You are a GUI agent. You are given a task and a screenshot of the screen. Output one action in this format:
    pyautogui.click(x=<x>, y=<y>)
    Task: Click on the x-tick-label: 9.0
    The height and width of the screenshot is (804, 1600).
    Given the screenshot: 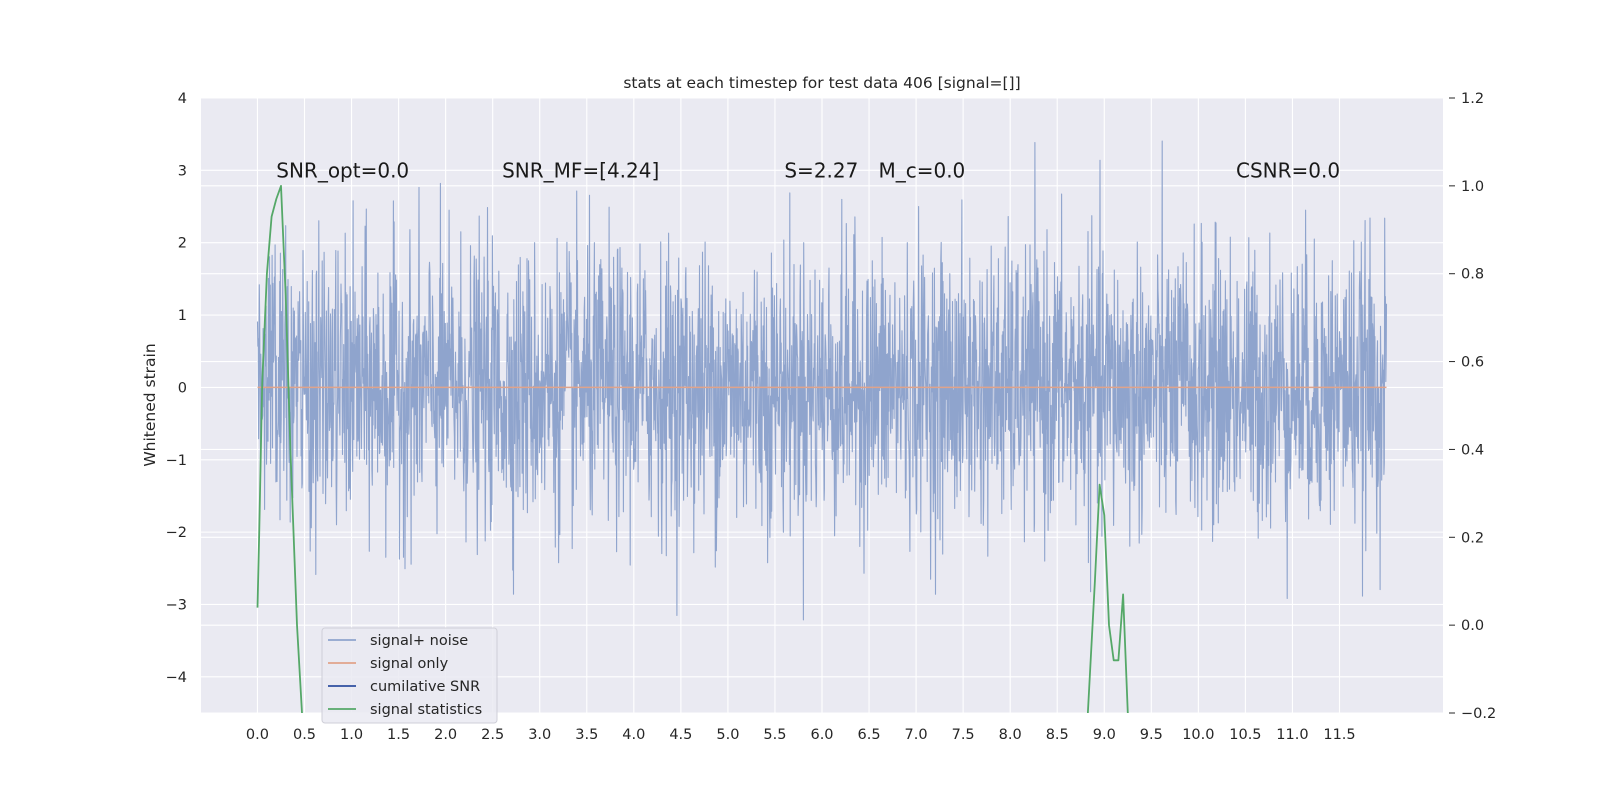 What is the action you would take?
    pyautogui.click(x=1104, y=735)
    